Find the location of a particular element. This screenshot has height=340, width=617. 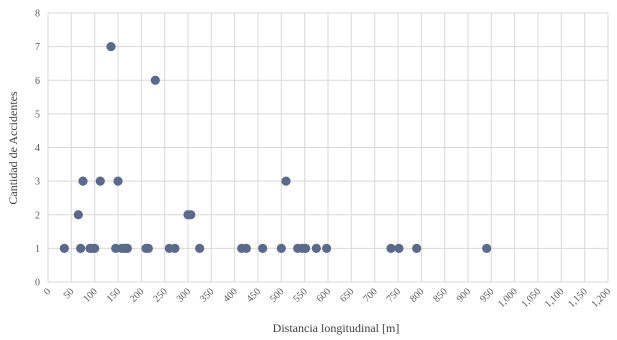

x-tick-label: 850 is located at coordinates (440, 295).